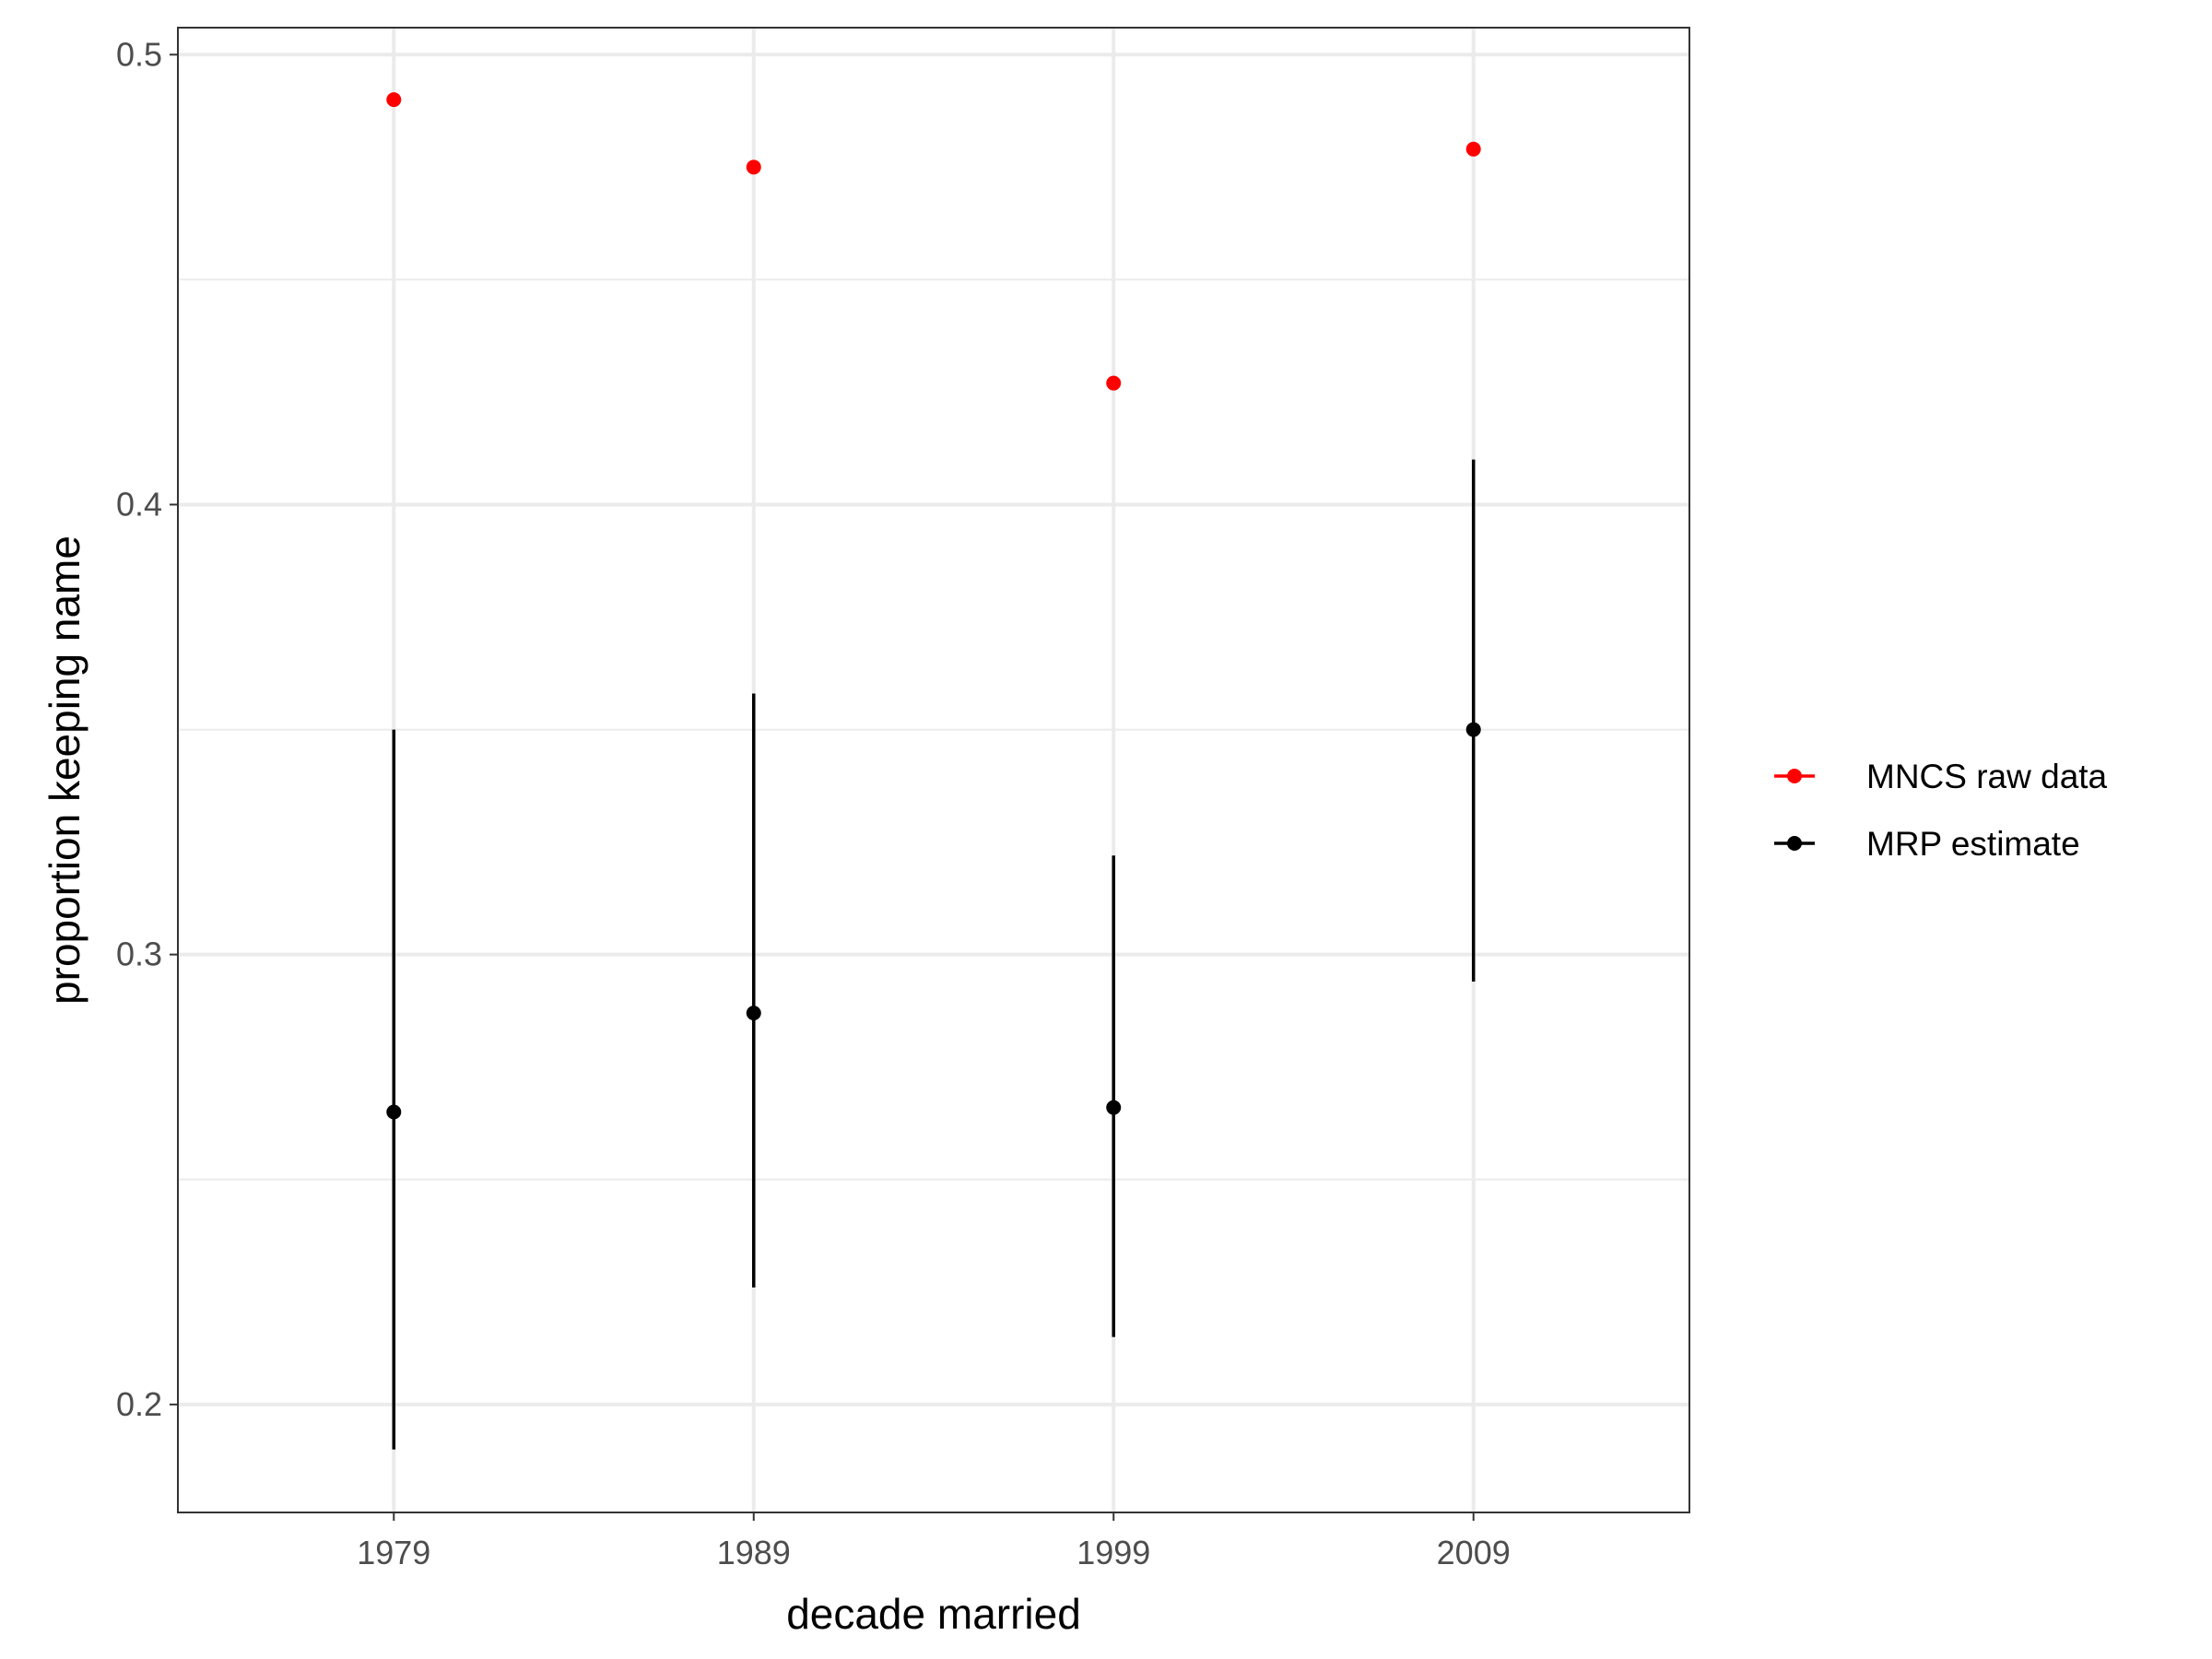 The image size is (2212, 1659). Describe the element at coordinates (754, 1552) in the screenshot. I see `x-tick-label: 1989` at that location.